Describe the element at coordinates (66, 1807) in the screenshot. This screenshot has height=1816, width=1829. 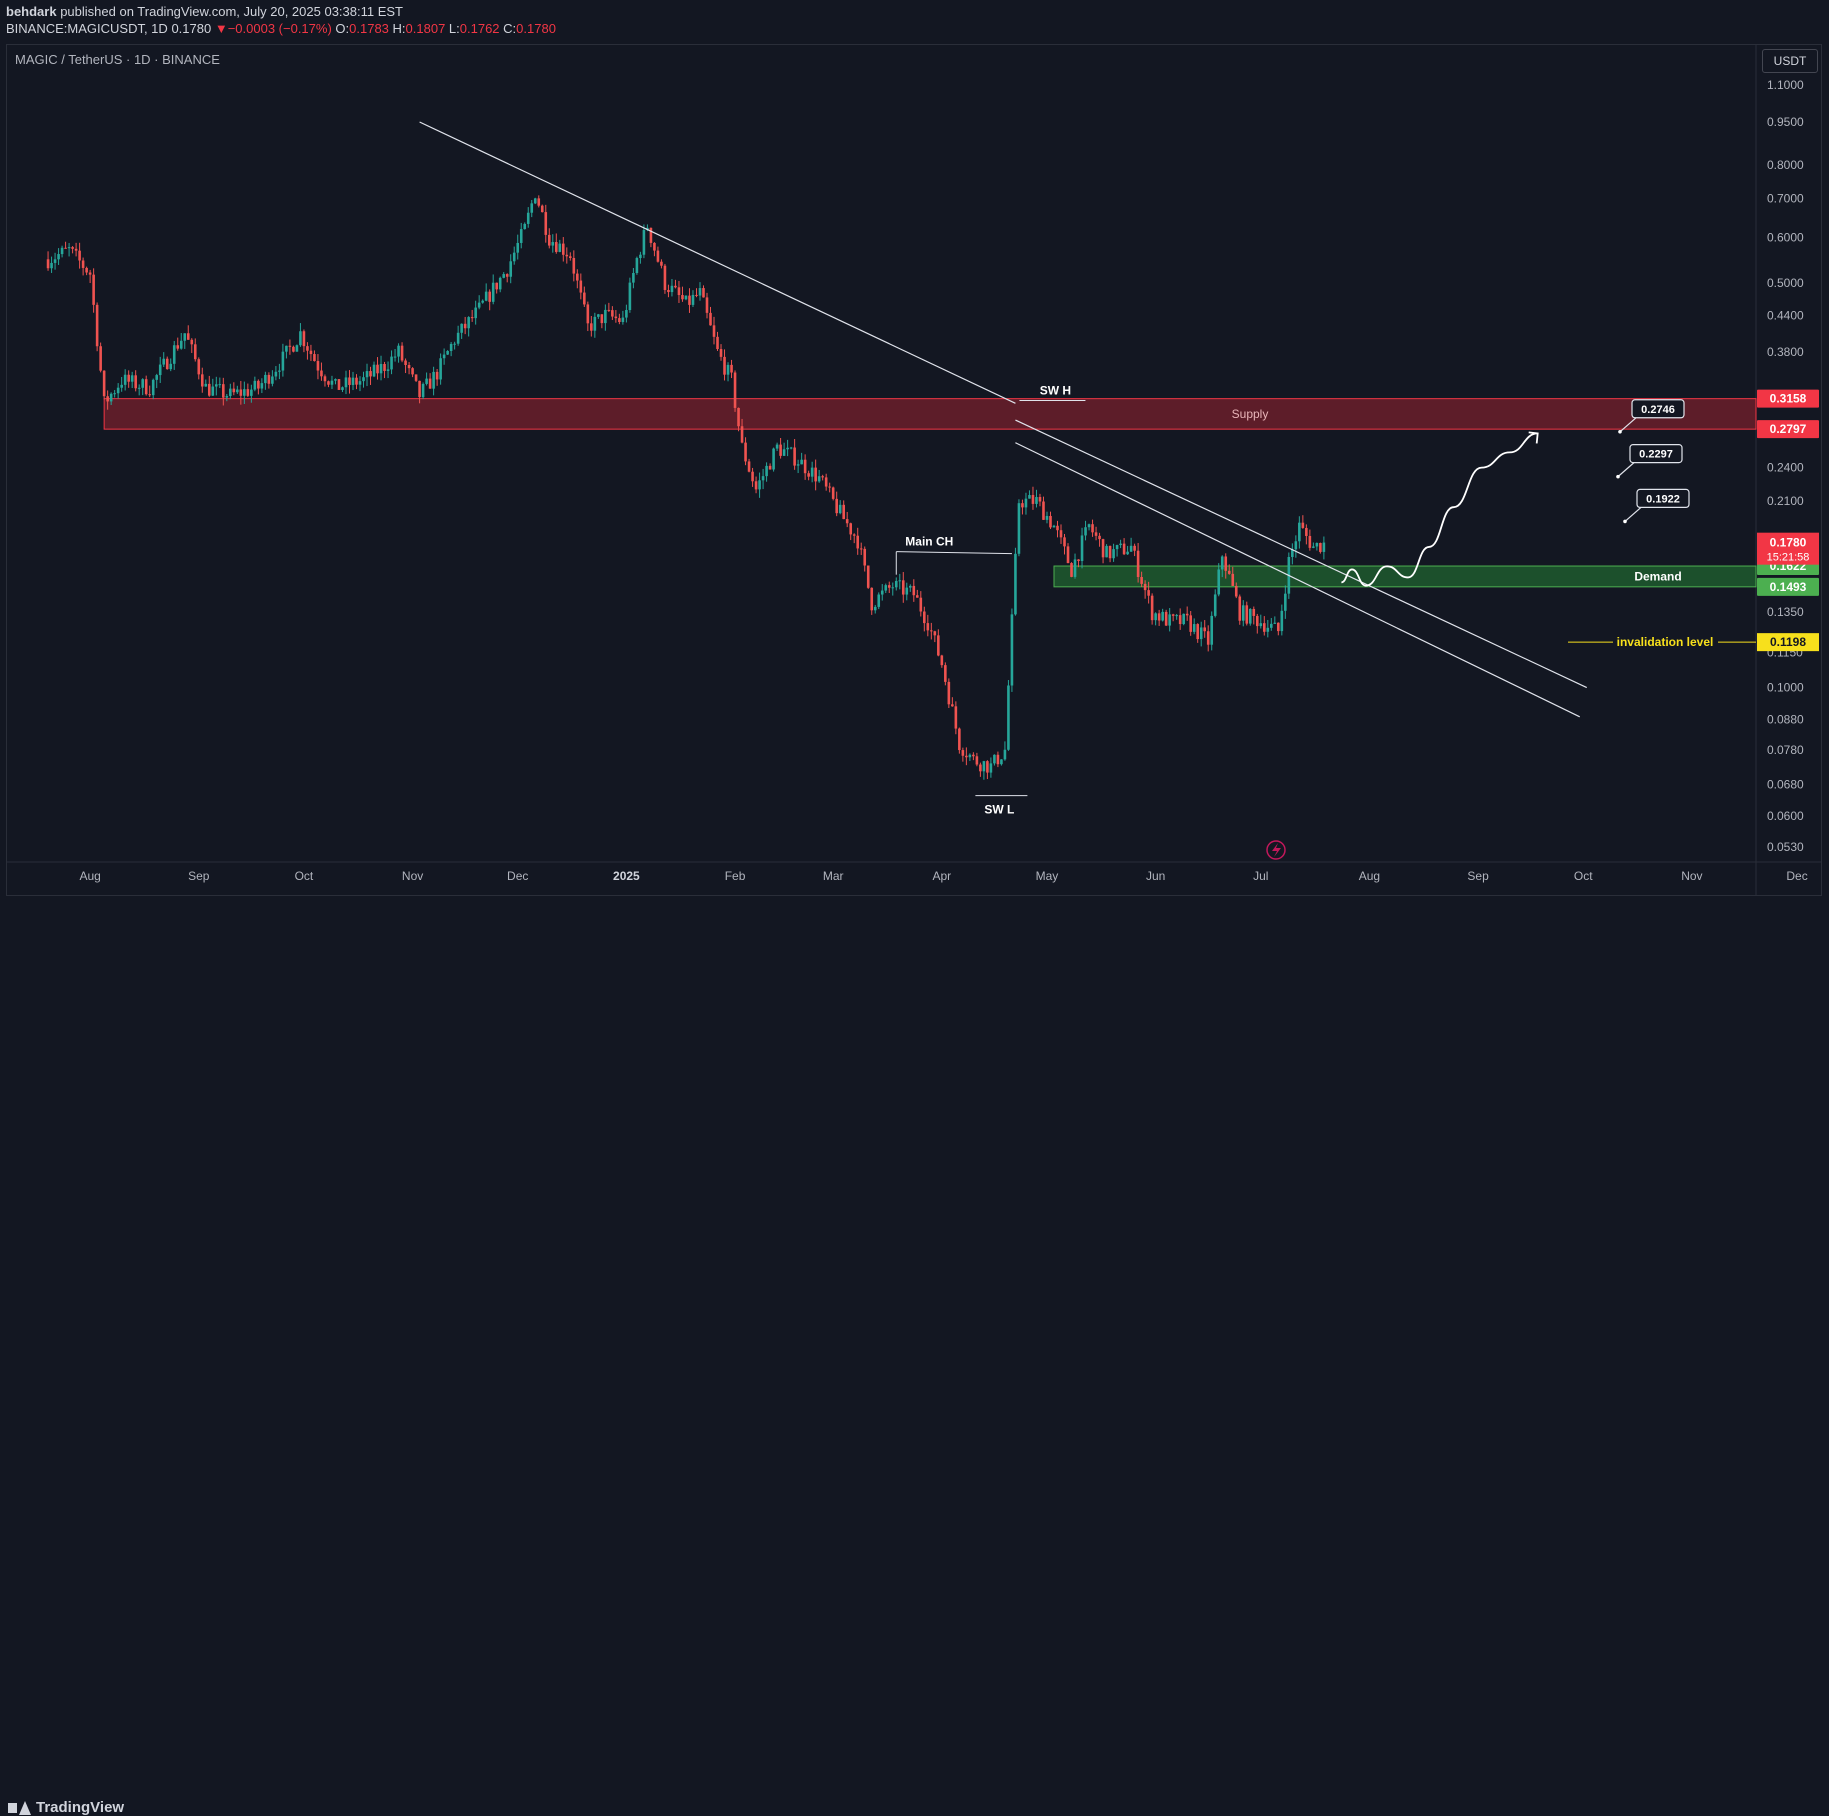
I see `tradingview-logo: TradingView` at that location.